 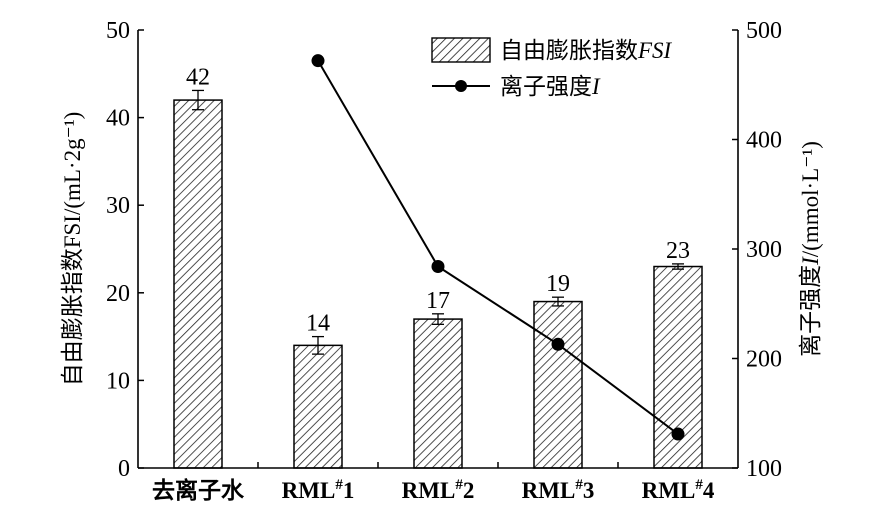 I want to click on x-axis-labels: 去离子水 RML#1 RML#2 RML#3 RML#4, so click(x=433, y=490).